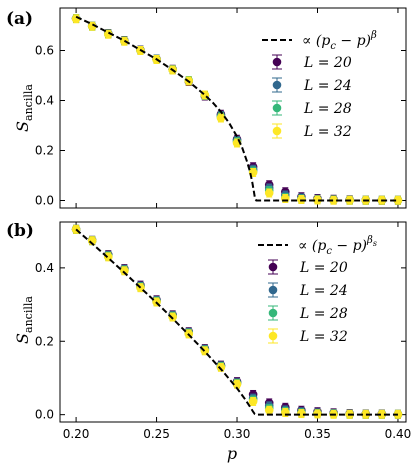 The height and width of the screenshot is (469, 416). What do you see at coordinates (398, 434) in the screenshot?
I see `x-tick-label: 0.40` at bounding box center [398, 434].